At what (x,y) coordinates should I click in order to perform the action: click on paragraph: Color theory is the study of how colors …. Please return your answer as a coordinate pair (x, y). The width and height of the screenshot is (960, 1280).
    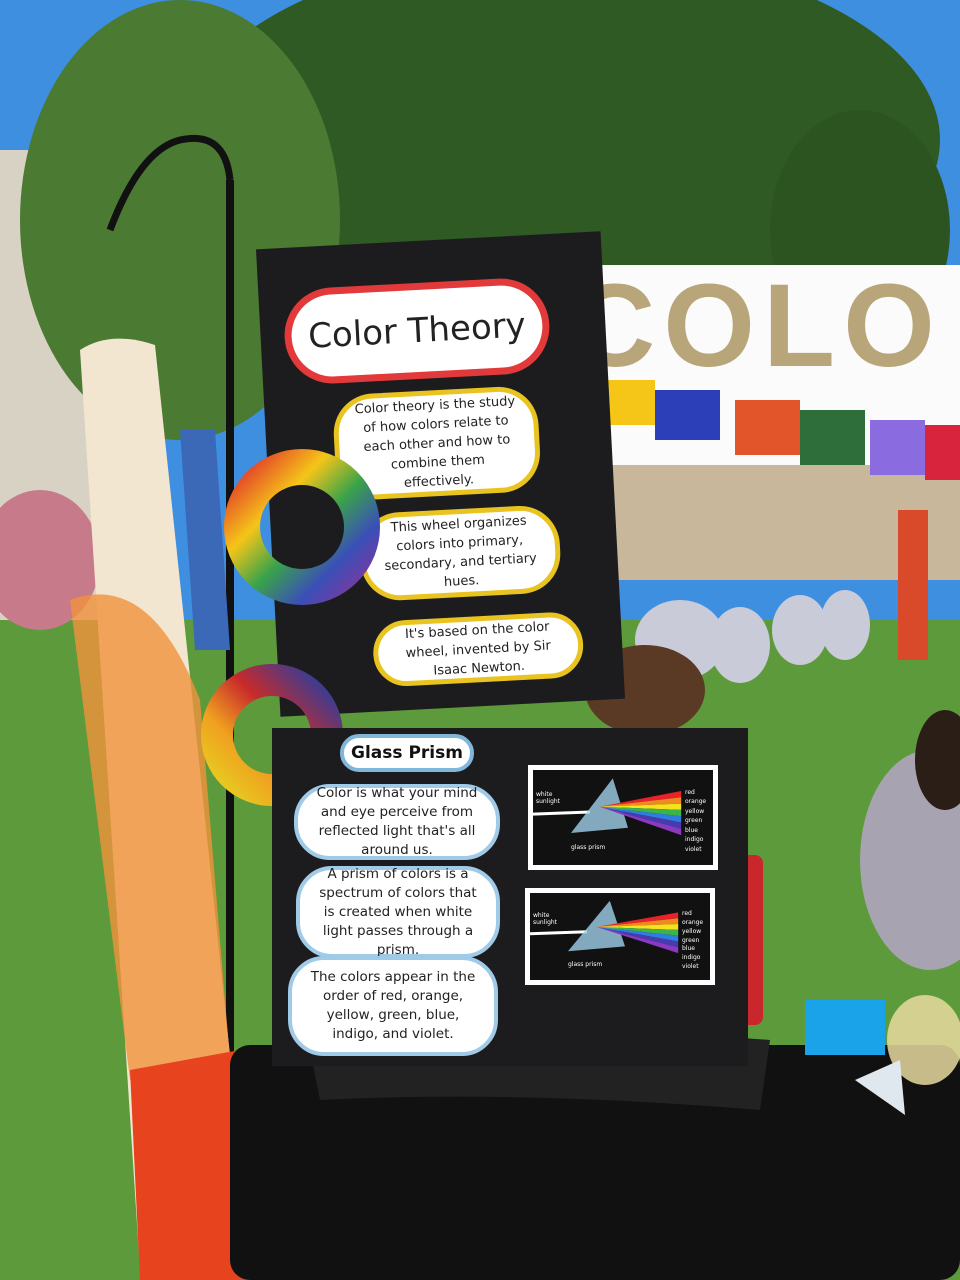
    Looking at the image, I should click on (437, 443).